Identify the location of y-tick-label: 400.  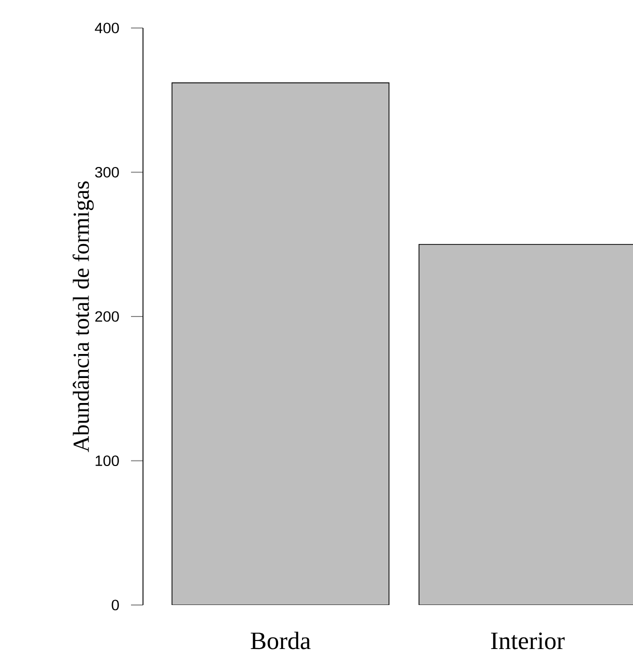
(106, 28).